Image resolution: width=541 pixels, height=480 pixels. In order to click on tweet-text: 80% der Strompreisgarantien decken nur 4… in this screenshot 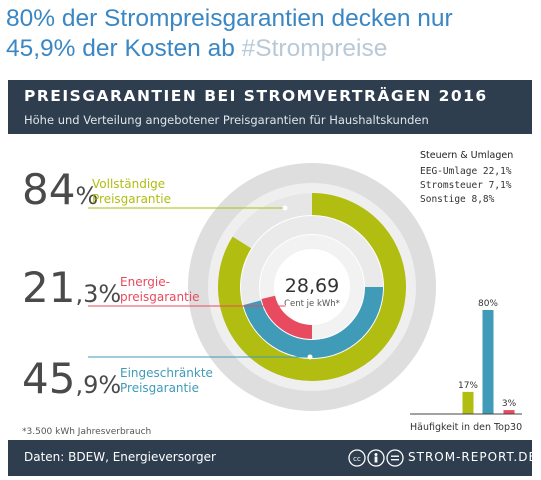, I will do `click(271, 34)`.